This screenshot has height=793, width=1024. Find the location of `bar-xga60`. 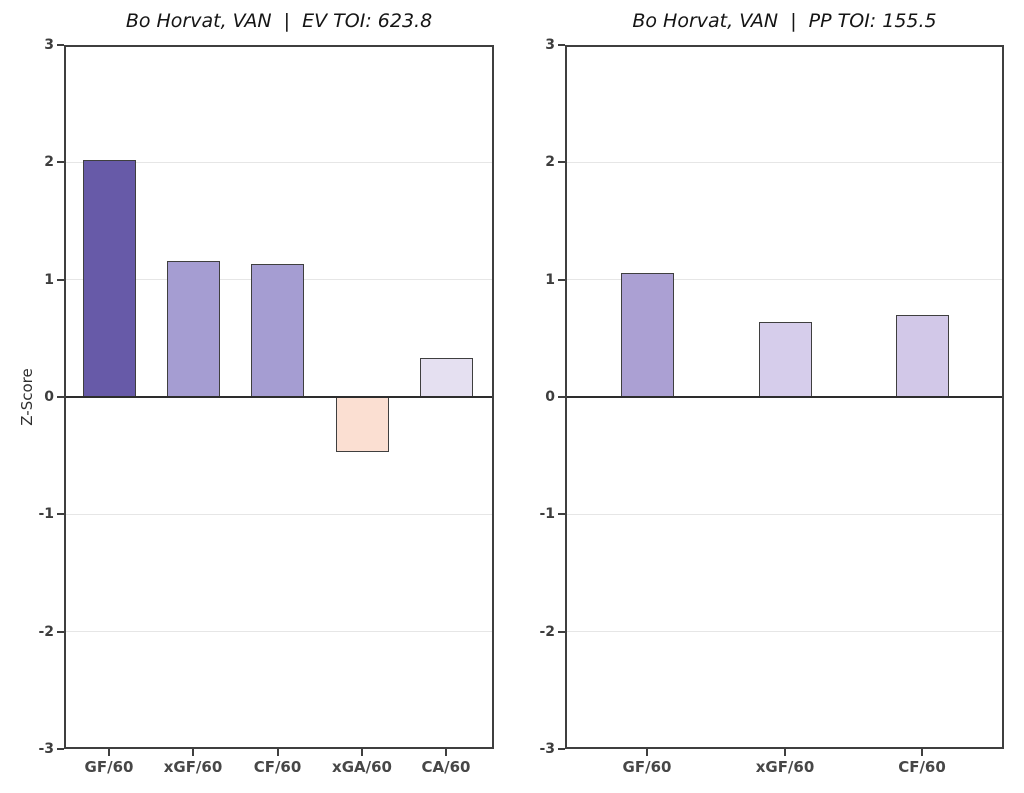

bar-xga60 is located at coordinates (362, 425).